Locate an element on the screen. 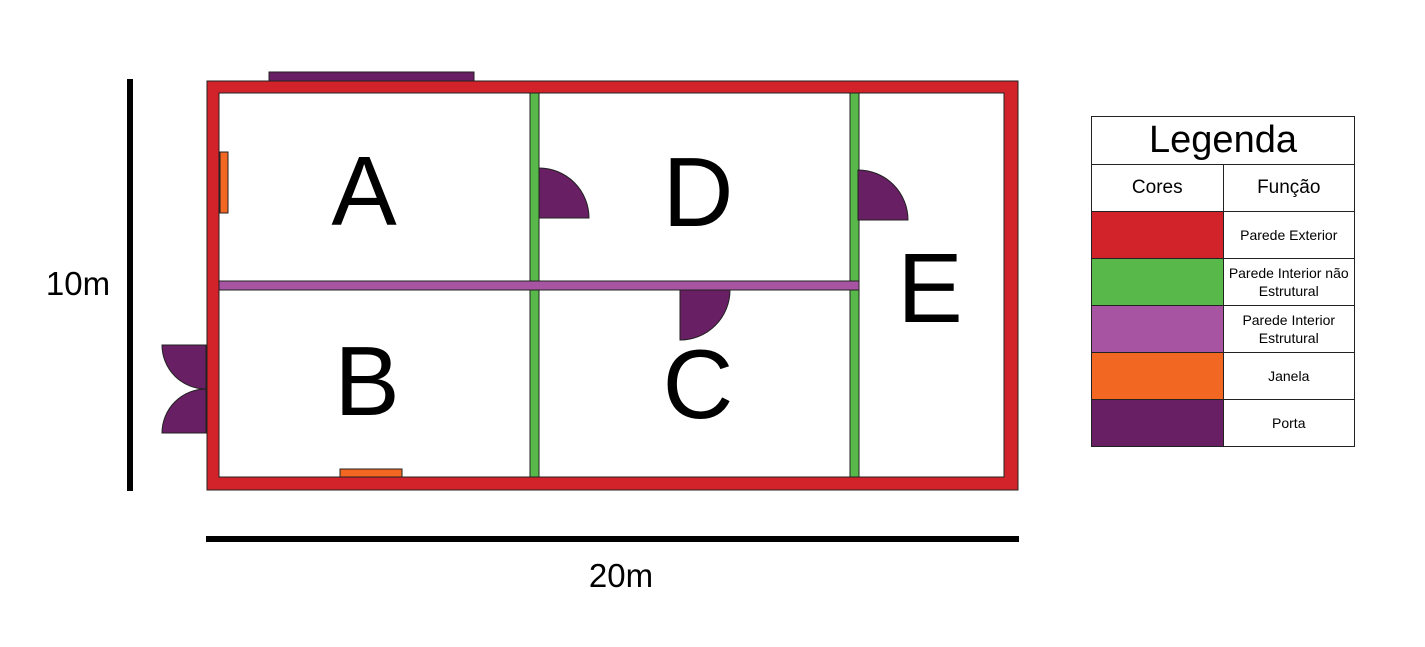 The width and height of the screenshot is (1425, 647). door-room-d is located at coordinates (564, 193).